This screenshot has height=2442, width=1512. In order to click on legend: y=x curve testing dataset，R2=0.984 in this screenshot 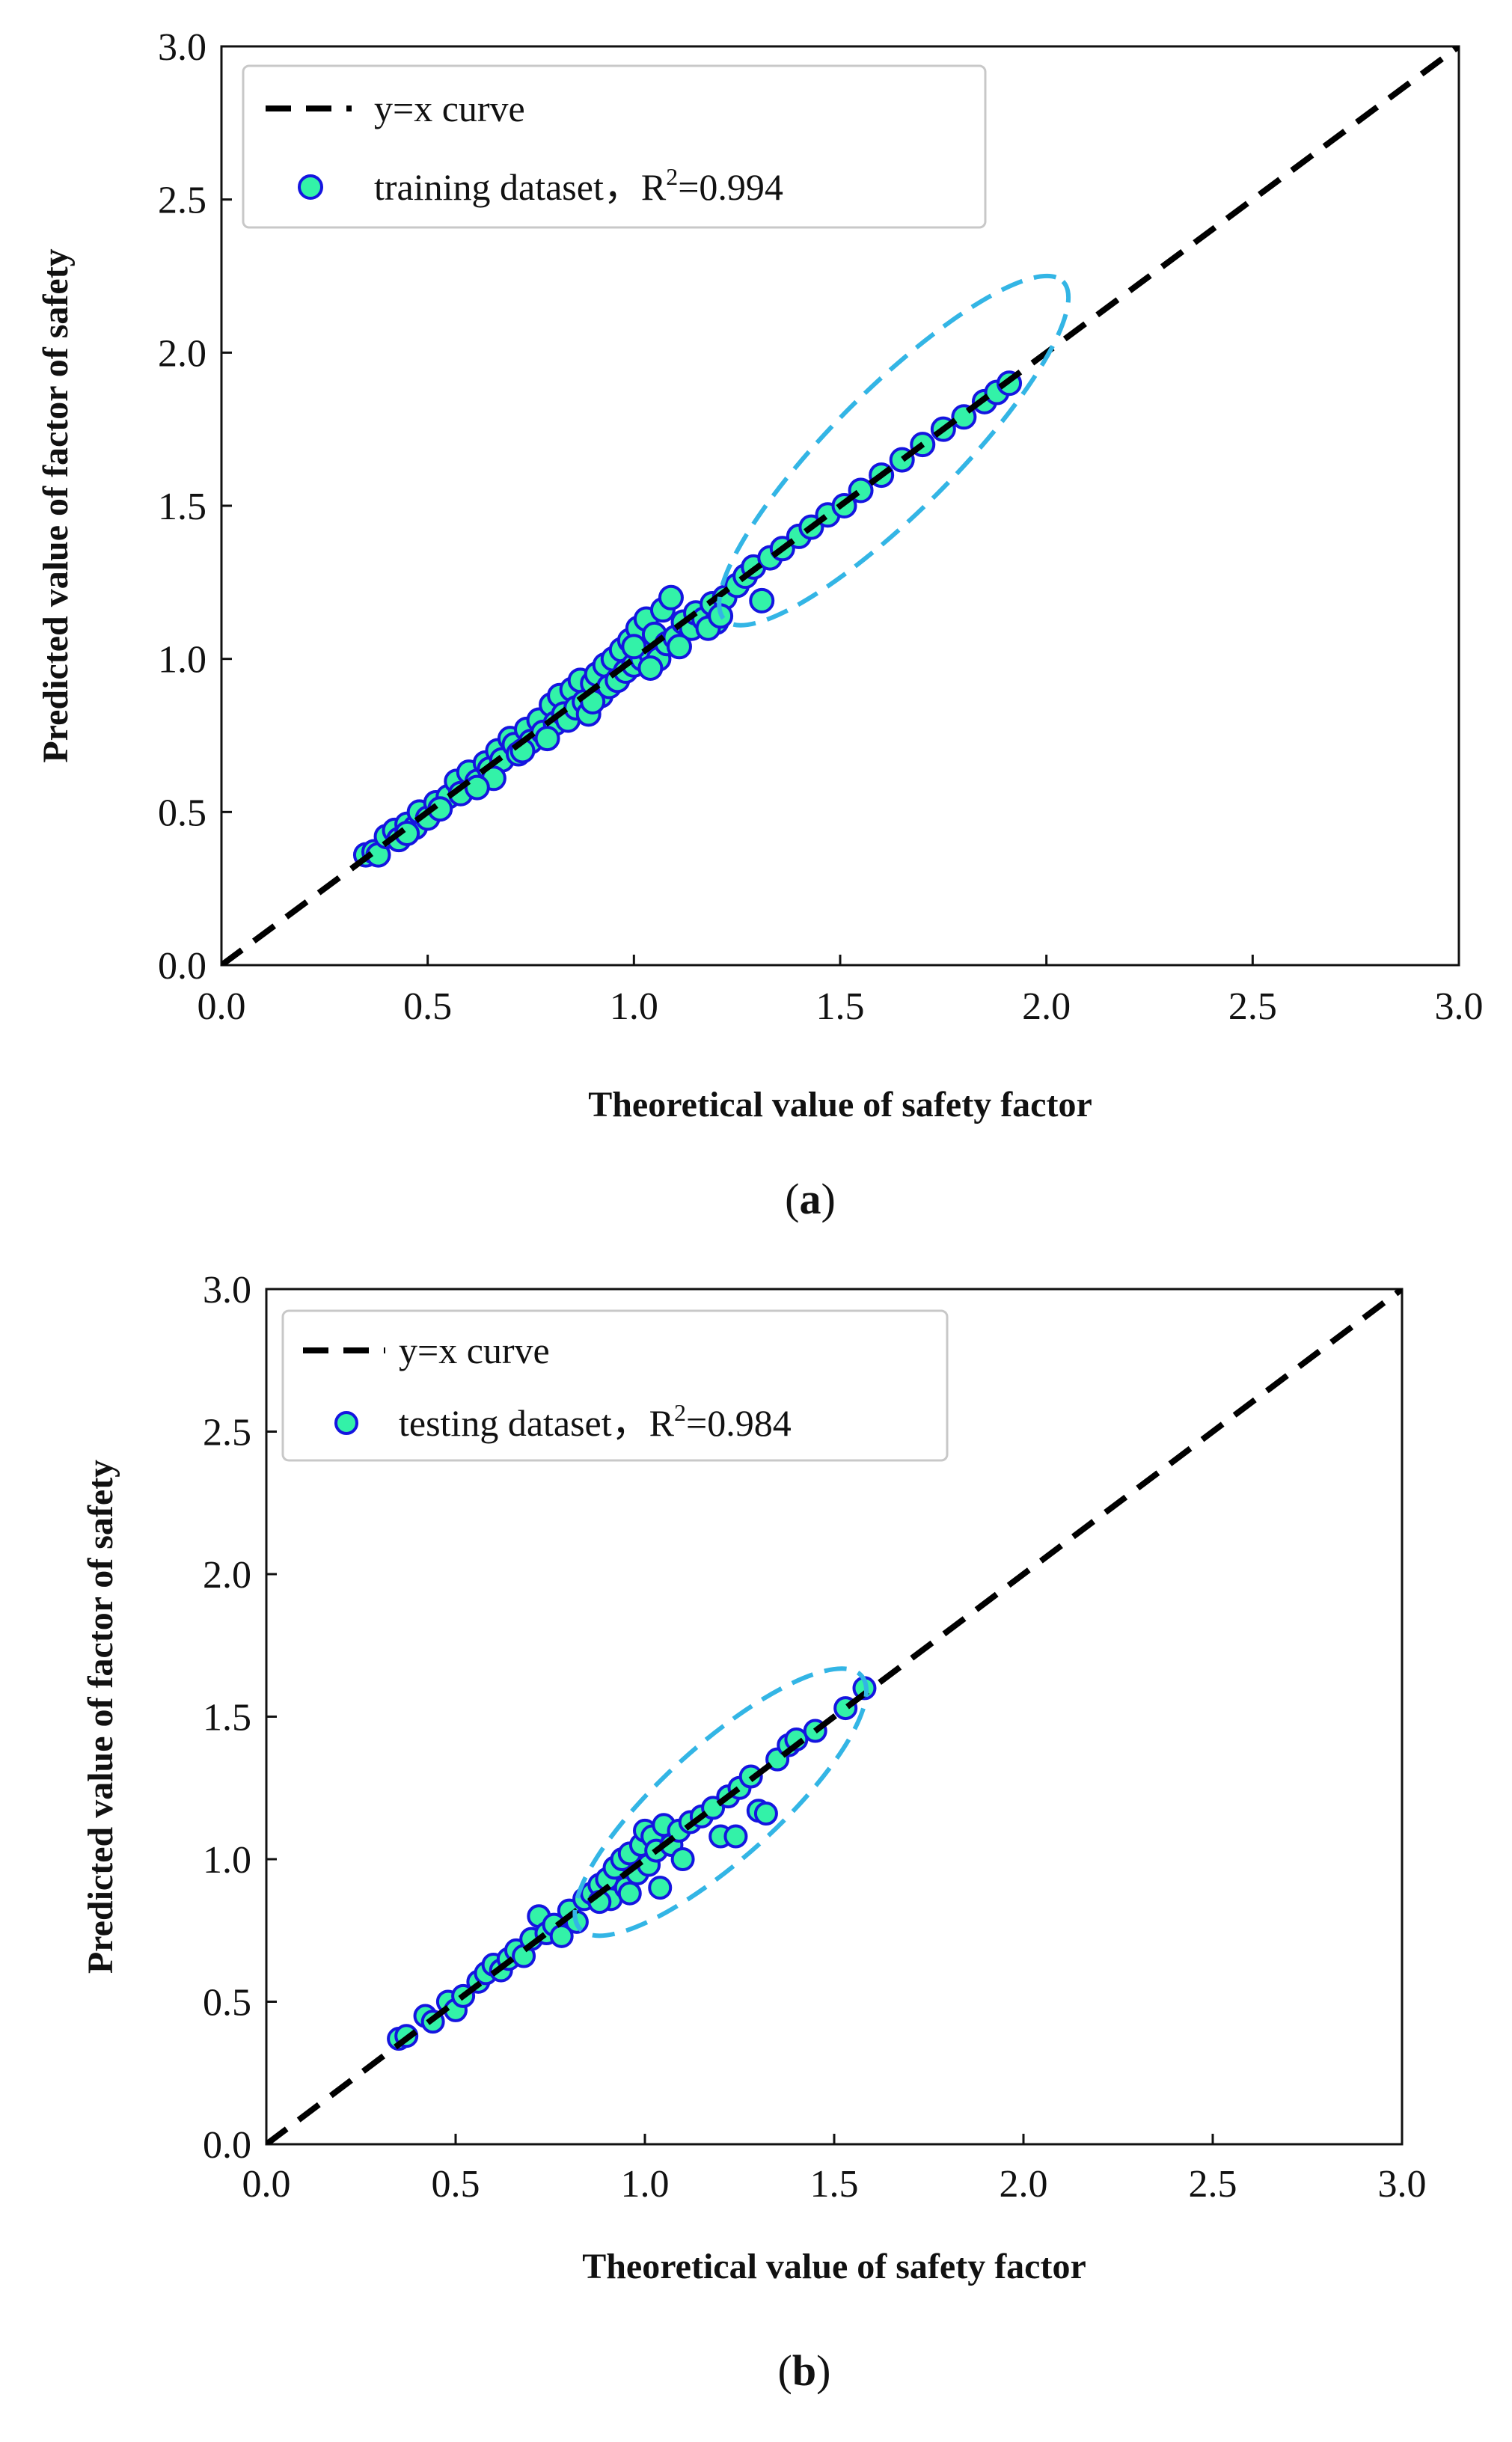, I will do `click(615, 1385)`.